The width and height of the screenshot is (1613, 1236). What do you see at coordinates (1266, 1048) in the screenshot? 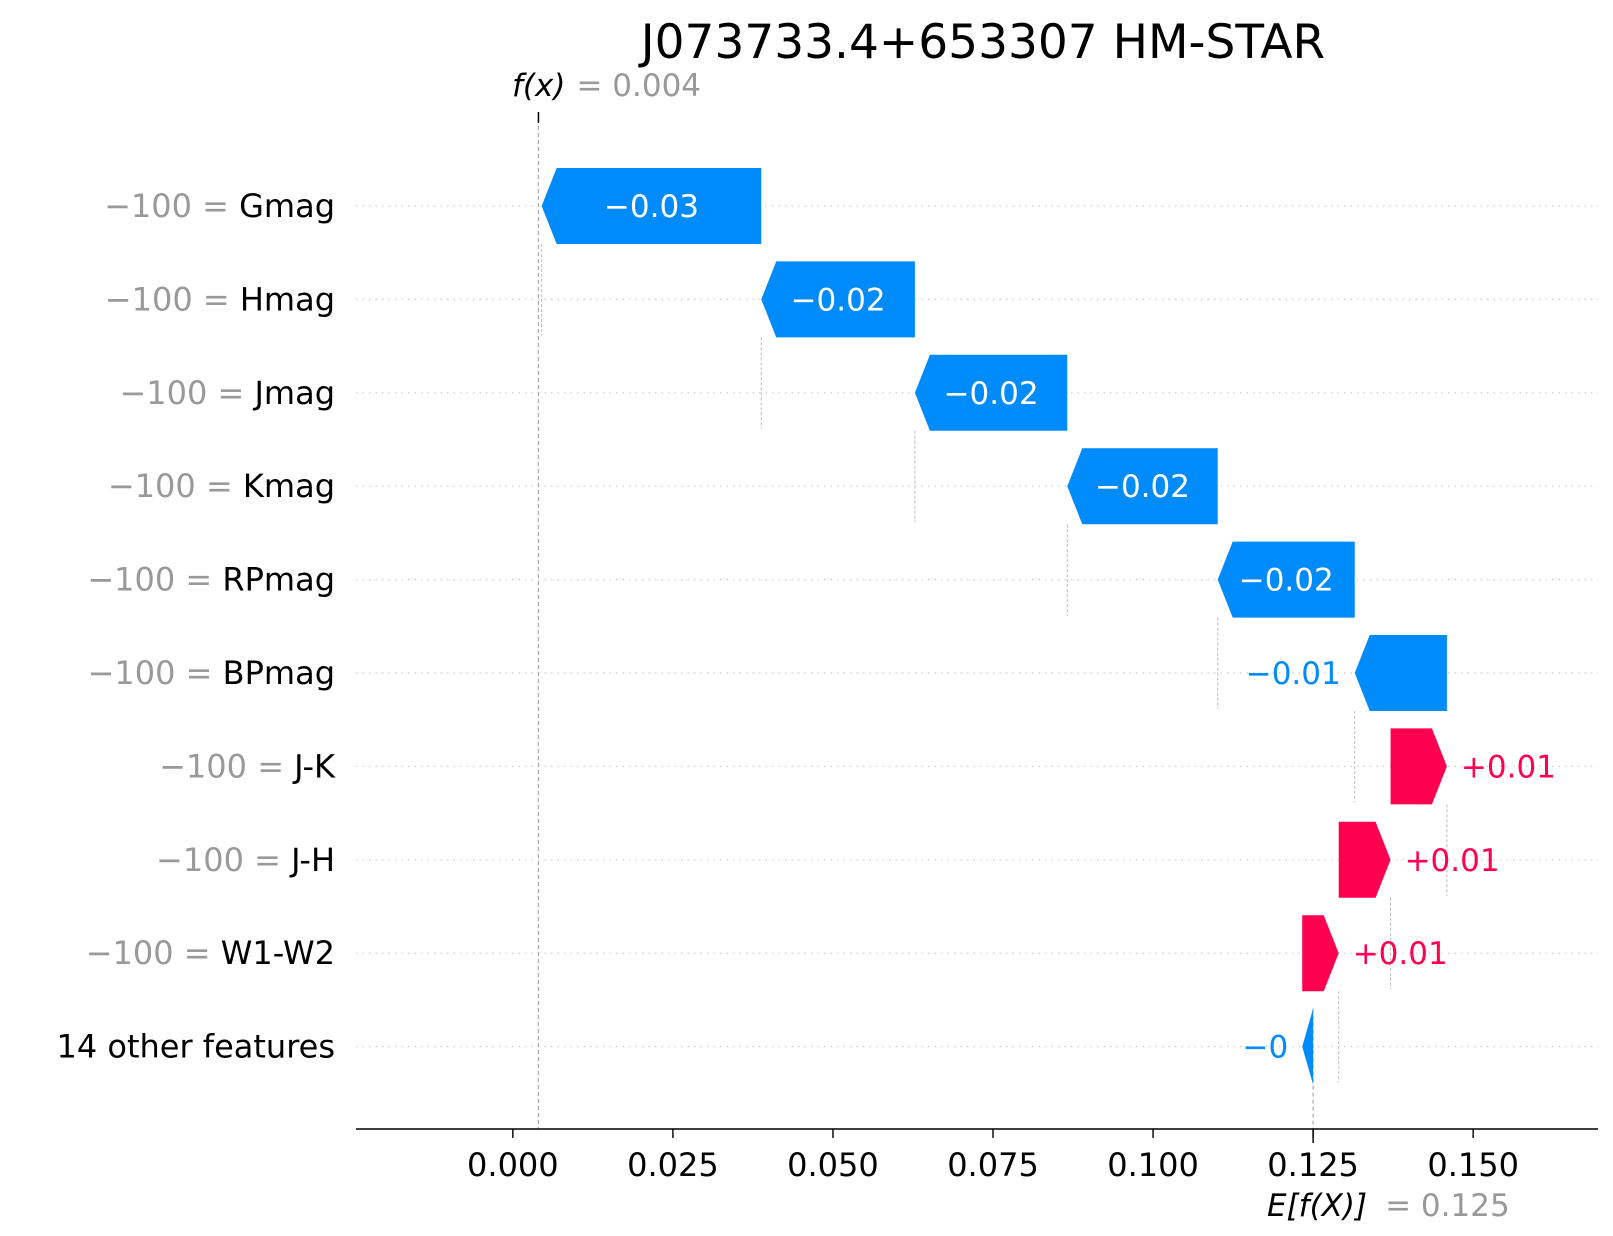
I see `bar-value-label: −0` at bounding box center [1266, 1048].